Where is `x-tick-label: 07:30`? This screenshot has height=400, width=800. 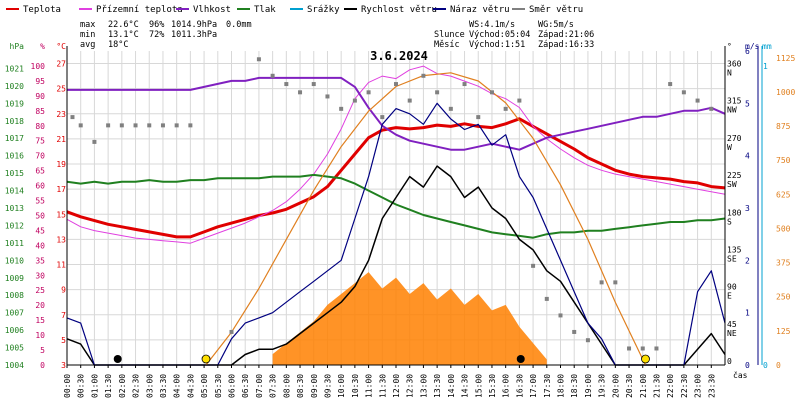
x-tick-label: 07:30 is located at coordinates (273, 386).